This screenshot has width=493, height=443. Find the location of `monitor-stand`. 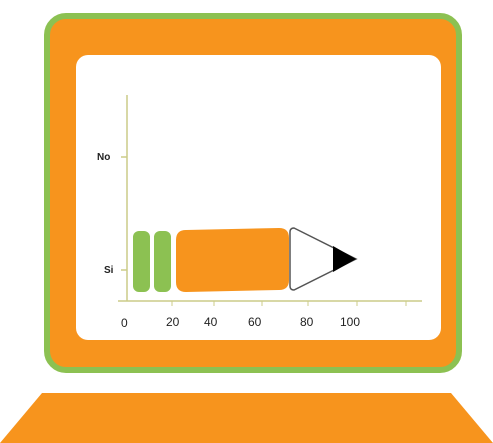

monitor-stand is located at coordinates (246, 418).